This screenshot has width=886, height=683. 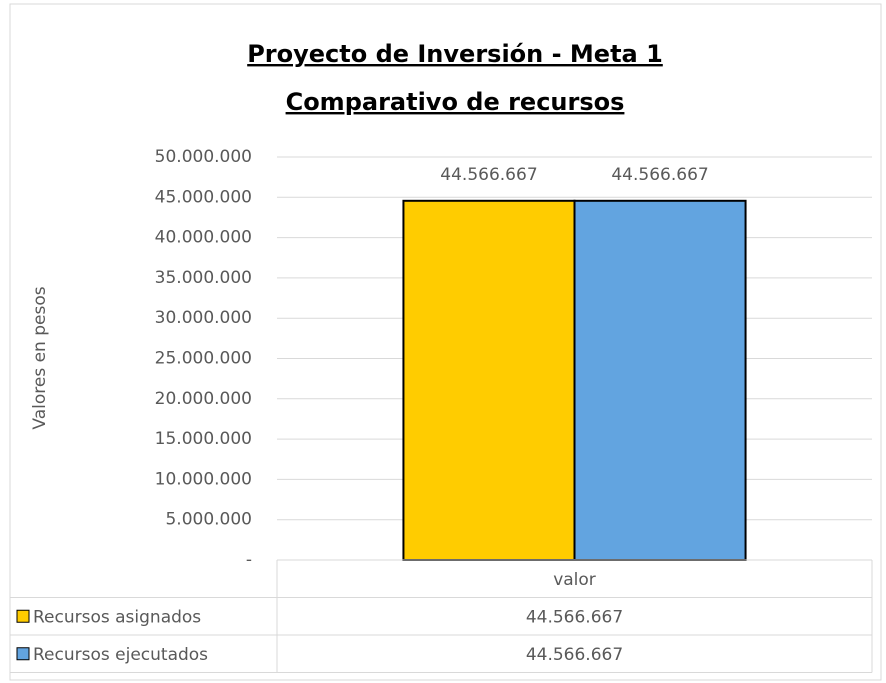 What do you see at coordinates (203, 157) in the screenshot?
I see `y-tick-label: 50.000.000` at bounding box center [203, 157].